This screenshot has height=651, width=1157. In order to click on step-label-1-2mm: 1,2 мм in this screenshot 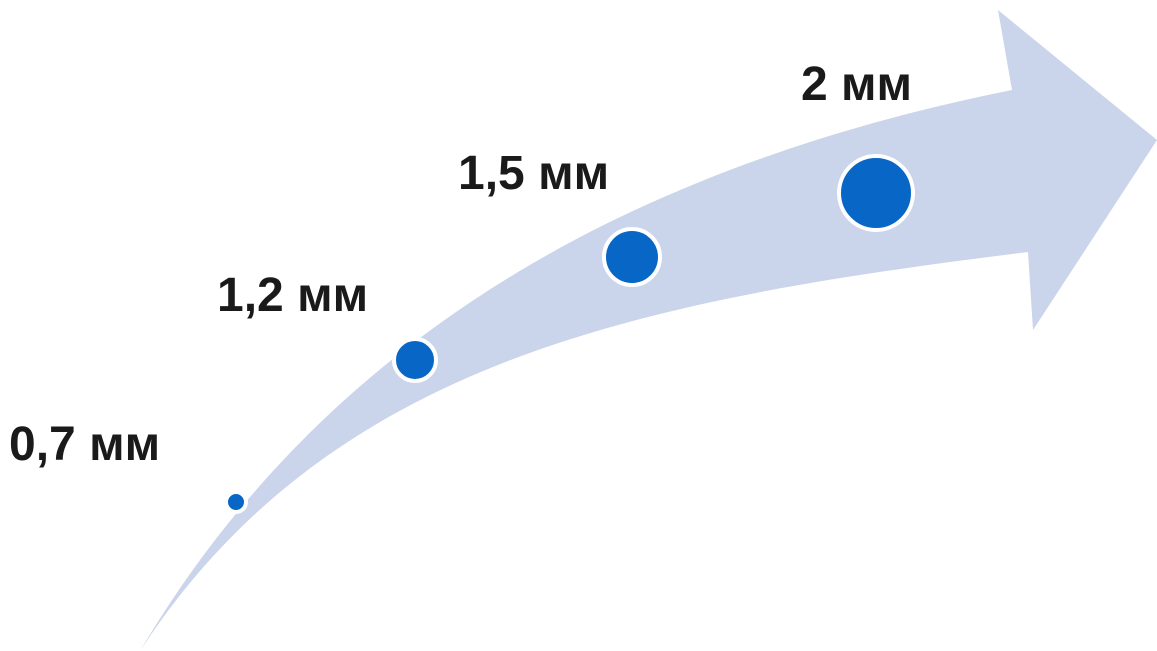, I will do `click(293, 295)`.